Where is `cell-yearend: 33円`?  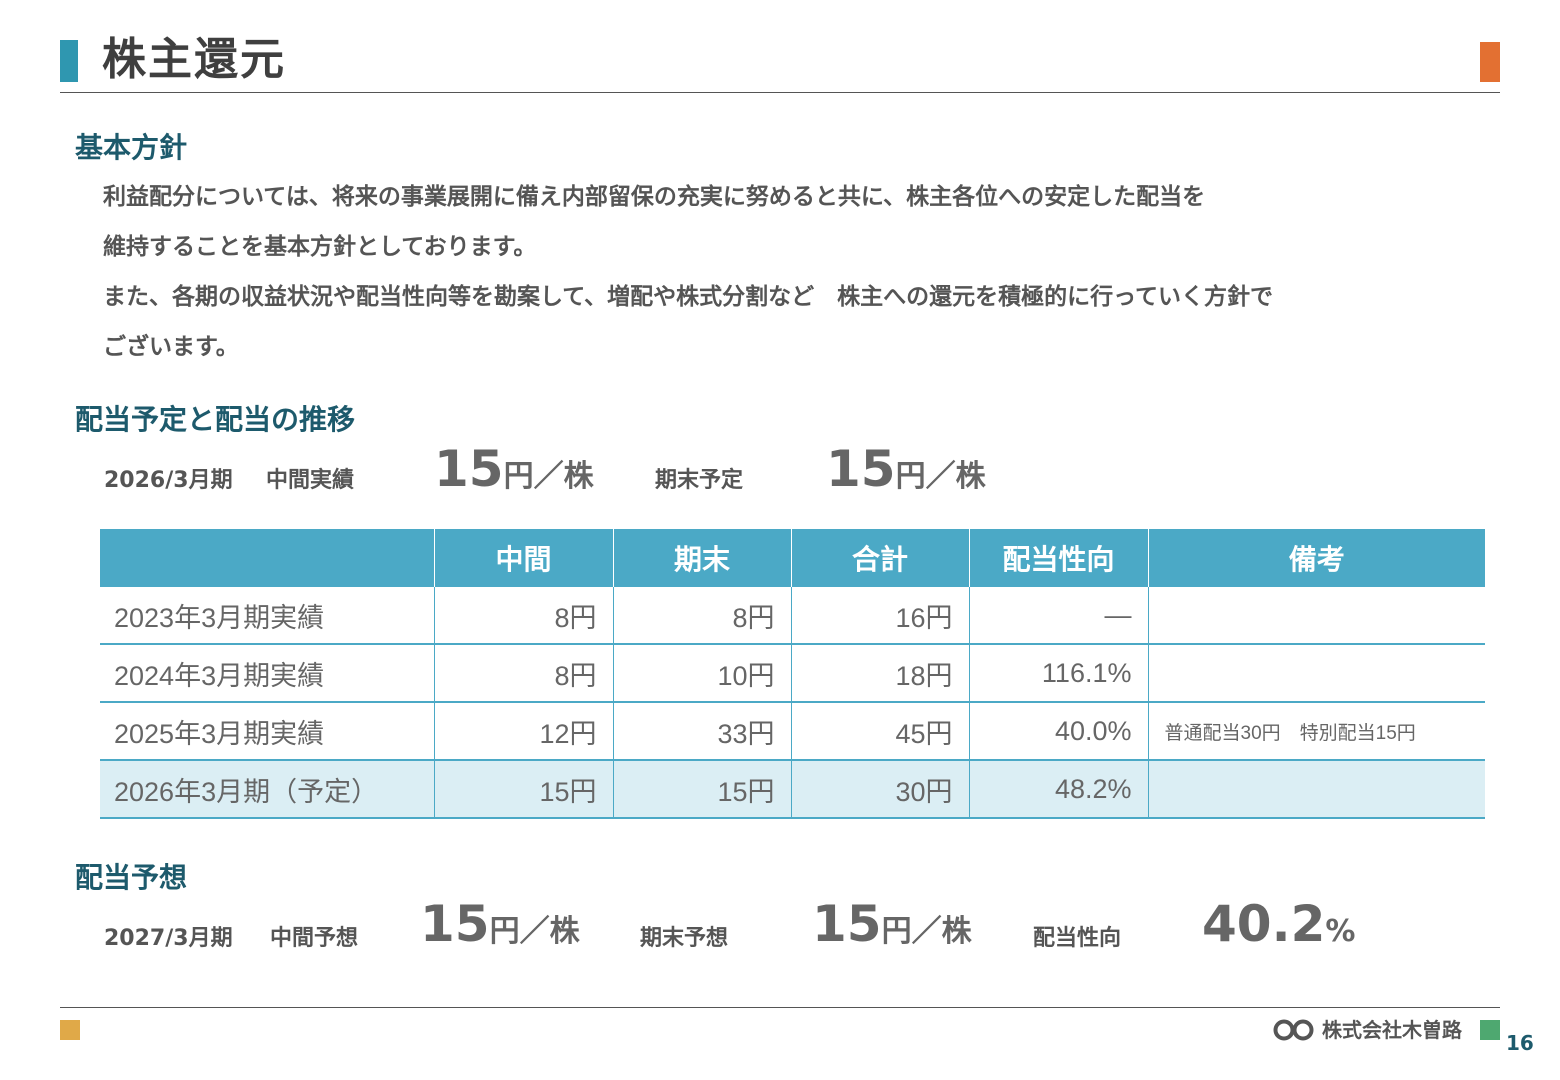 cell-yearend: 33円 is located at coordinates (701, 731).